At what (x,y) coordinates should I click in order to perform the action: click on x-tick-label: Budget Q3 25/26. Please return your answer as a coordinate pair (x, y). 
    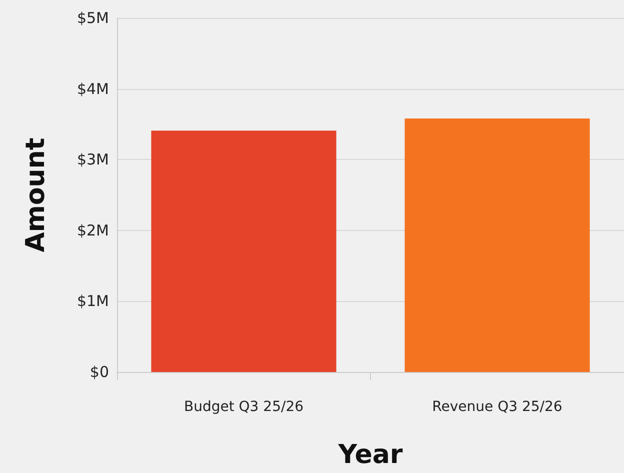
    Looking at the image, I should click on (244, 407).